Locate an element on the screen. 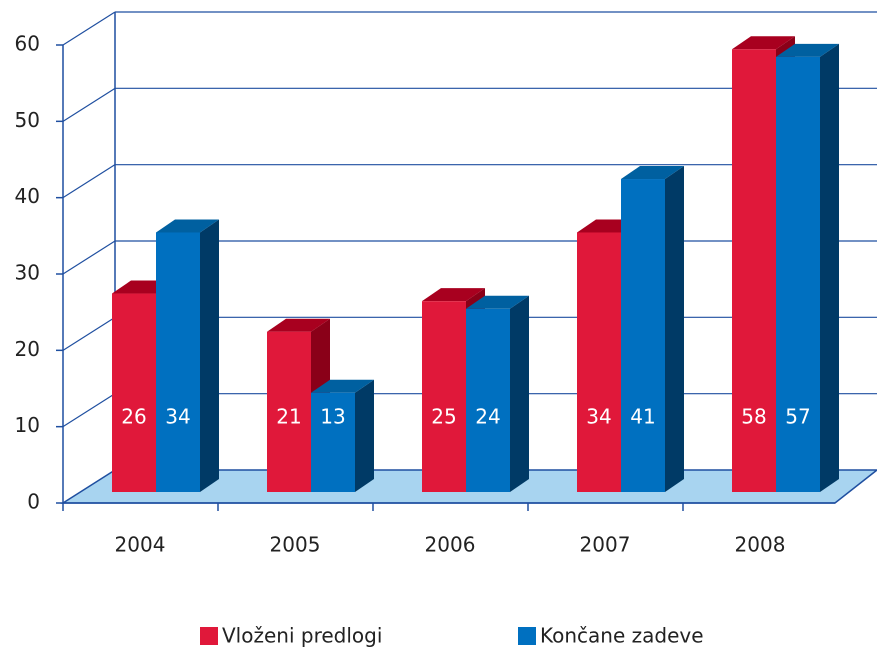 This screenshot has height=650, width=877. x-tick-label: 2005 is located at coordinates (295, 545).